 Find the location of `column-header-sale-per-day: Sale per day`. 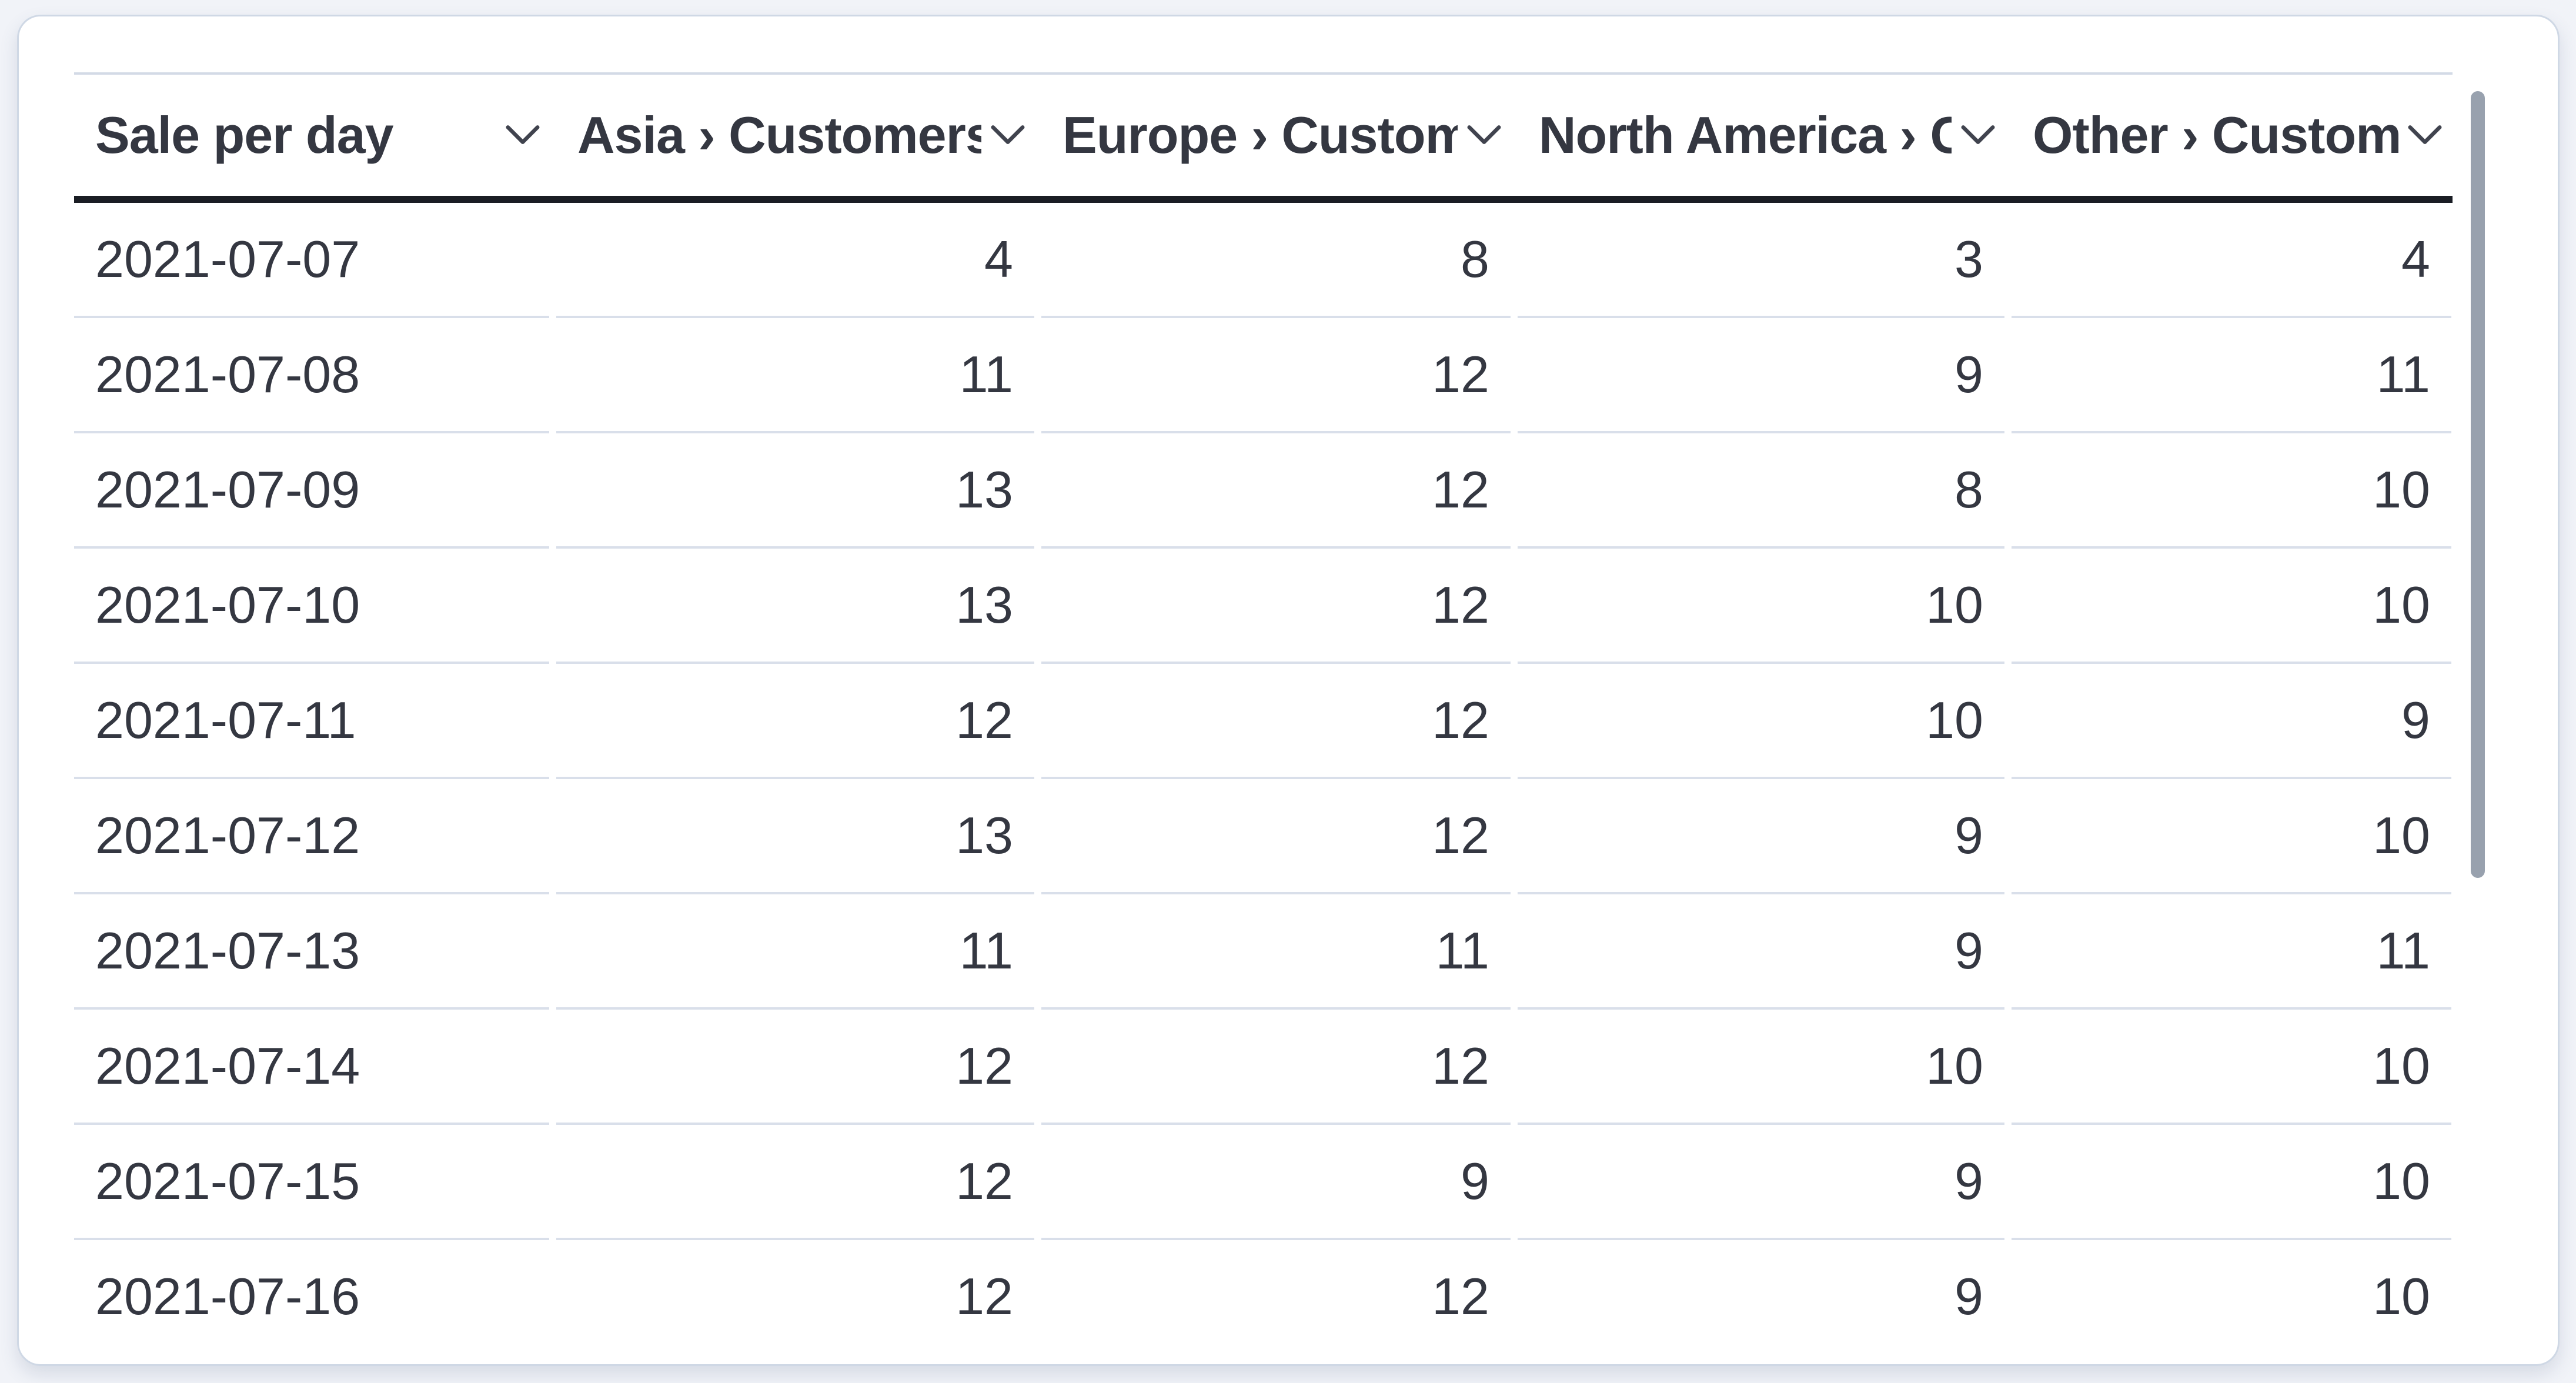

column-header-sale-per-day: Sale per day is located at coordinates (311, 135).